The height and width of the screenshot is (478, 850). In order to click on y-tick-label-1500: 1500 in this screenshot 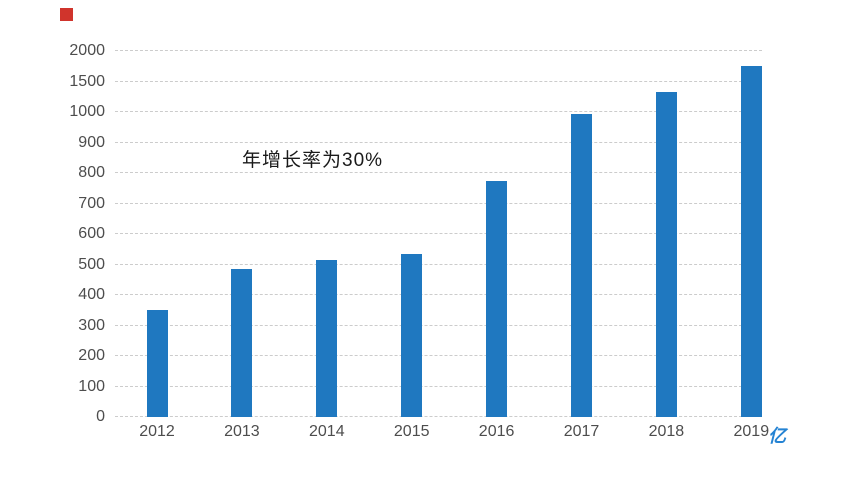, I will do `click(87, 81)`.